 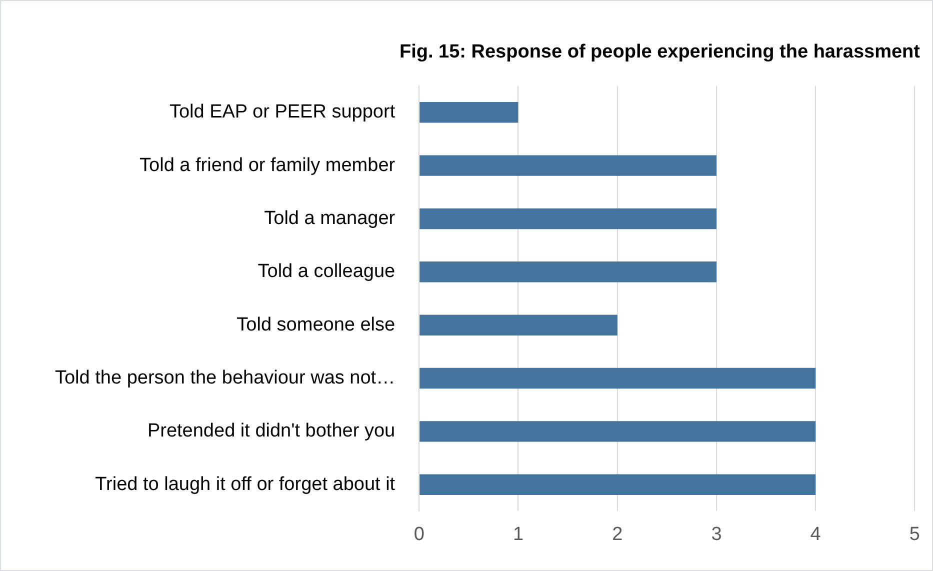 What do you see at coordinates (716, 534) in the screenshot?
I see `x-tick-label: 3` at bounding box center [716, 534].